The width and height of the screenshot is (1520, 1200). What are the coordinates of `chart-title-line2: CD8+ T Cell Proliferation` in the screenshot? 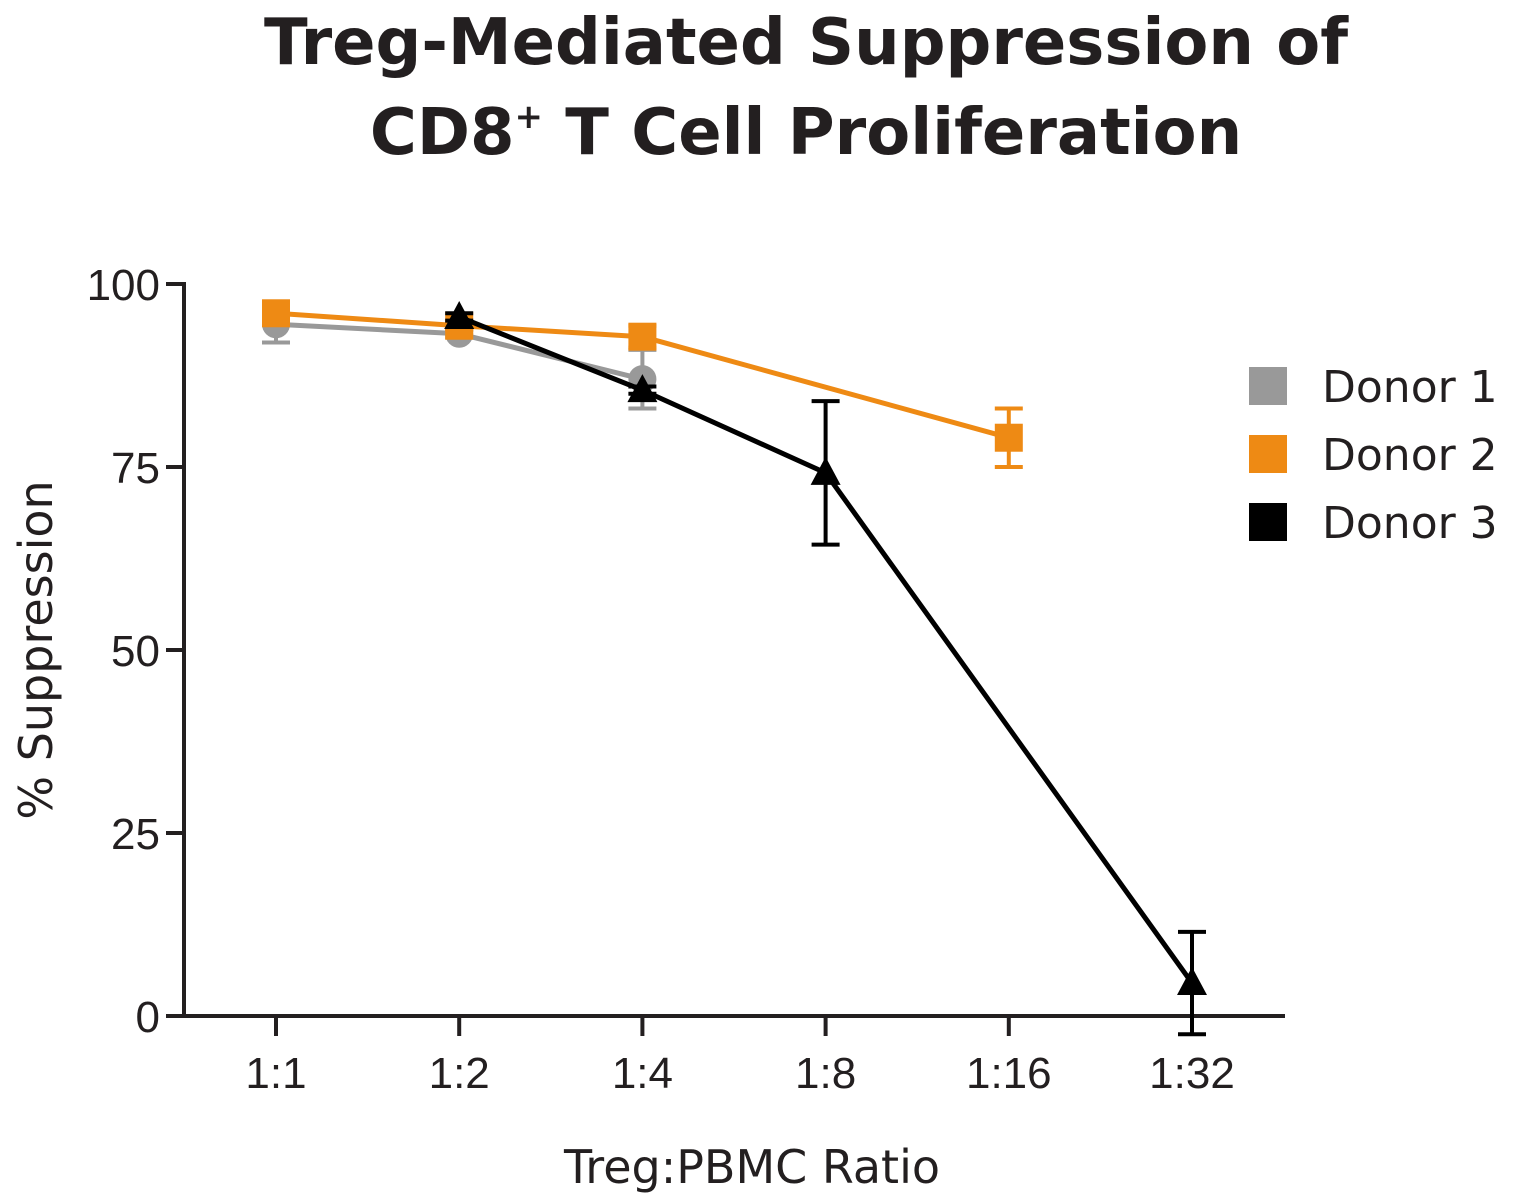 It's located at (806, 133).